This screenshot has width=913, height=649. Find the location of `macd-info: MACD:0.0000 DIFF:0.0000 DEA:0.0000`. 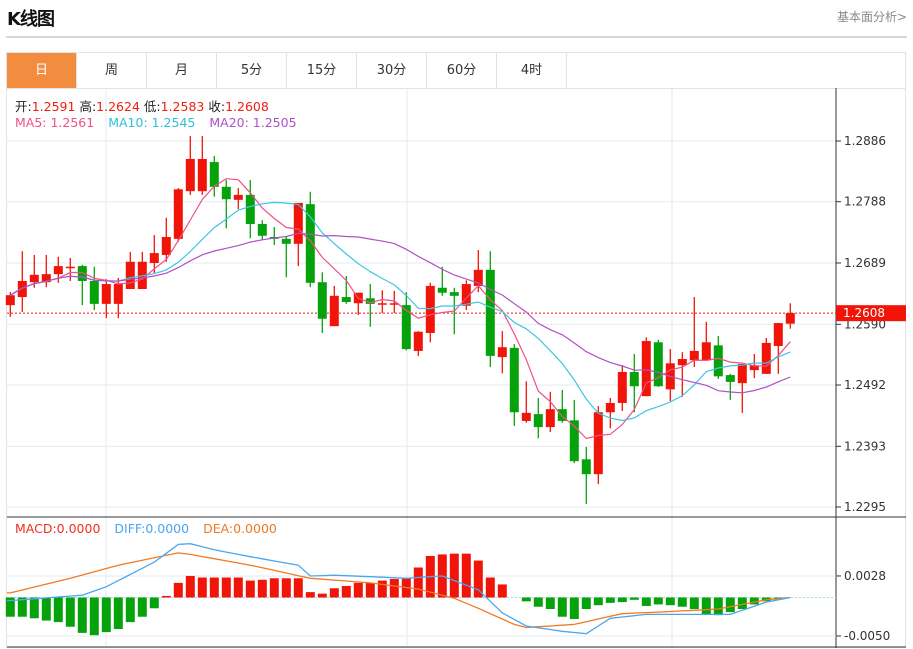

macd-info: MACD:0.0000 DIFF:0.0000 DEA:0.0000 is located at coordinates (146, 528).